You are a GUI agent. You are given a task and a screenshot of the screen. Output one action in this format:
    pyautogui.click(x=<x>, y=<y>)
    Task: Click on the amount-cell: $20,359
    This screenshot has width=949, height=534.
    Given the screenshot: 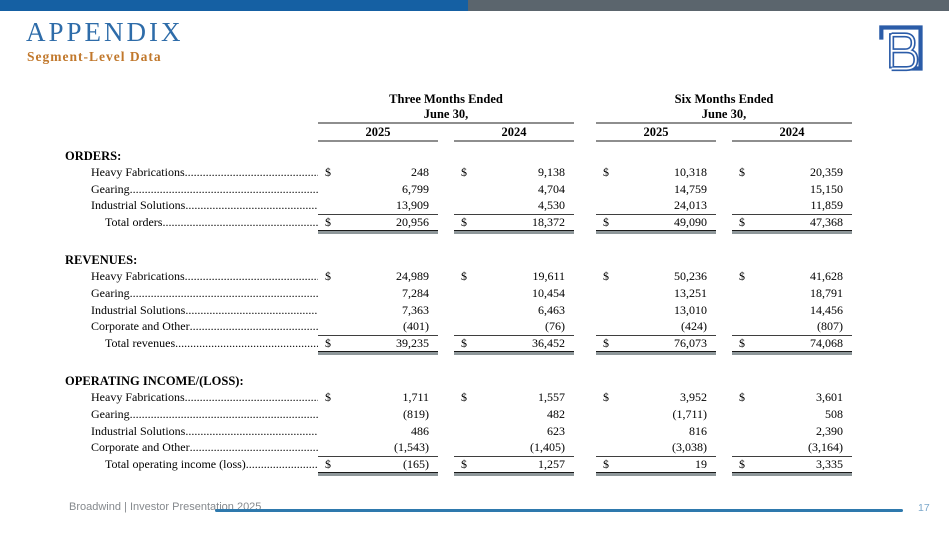 What is the action you would take?
    pyautogui.click(x=792, y=172)
    